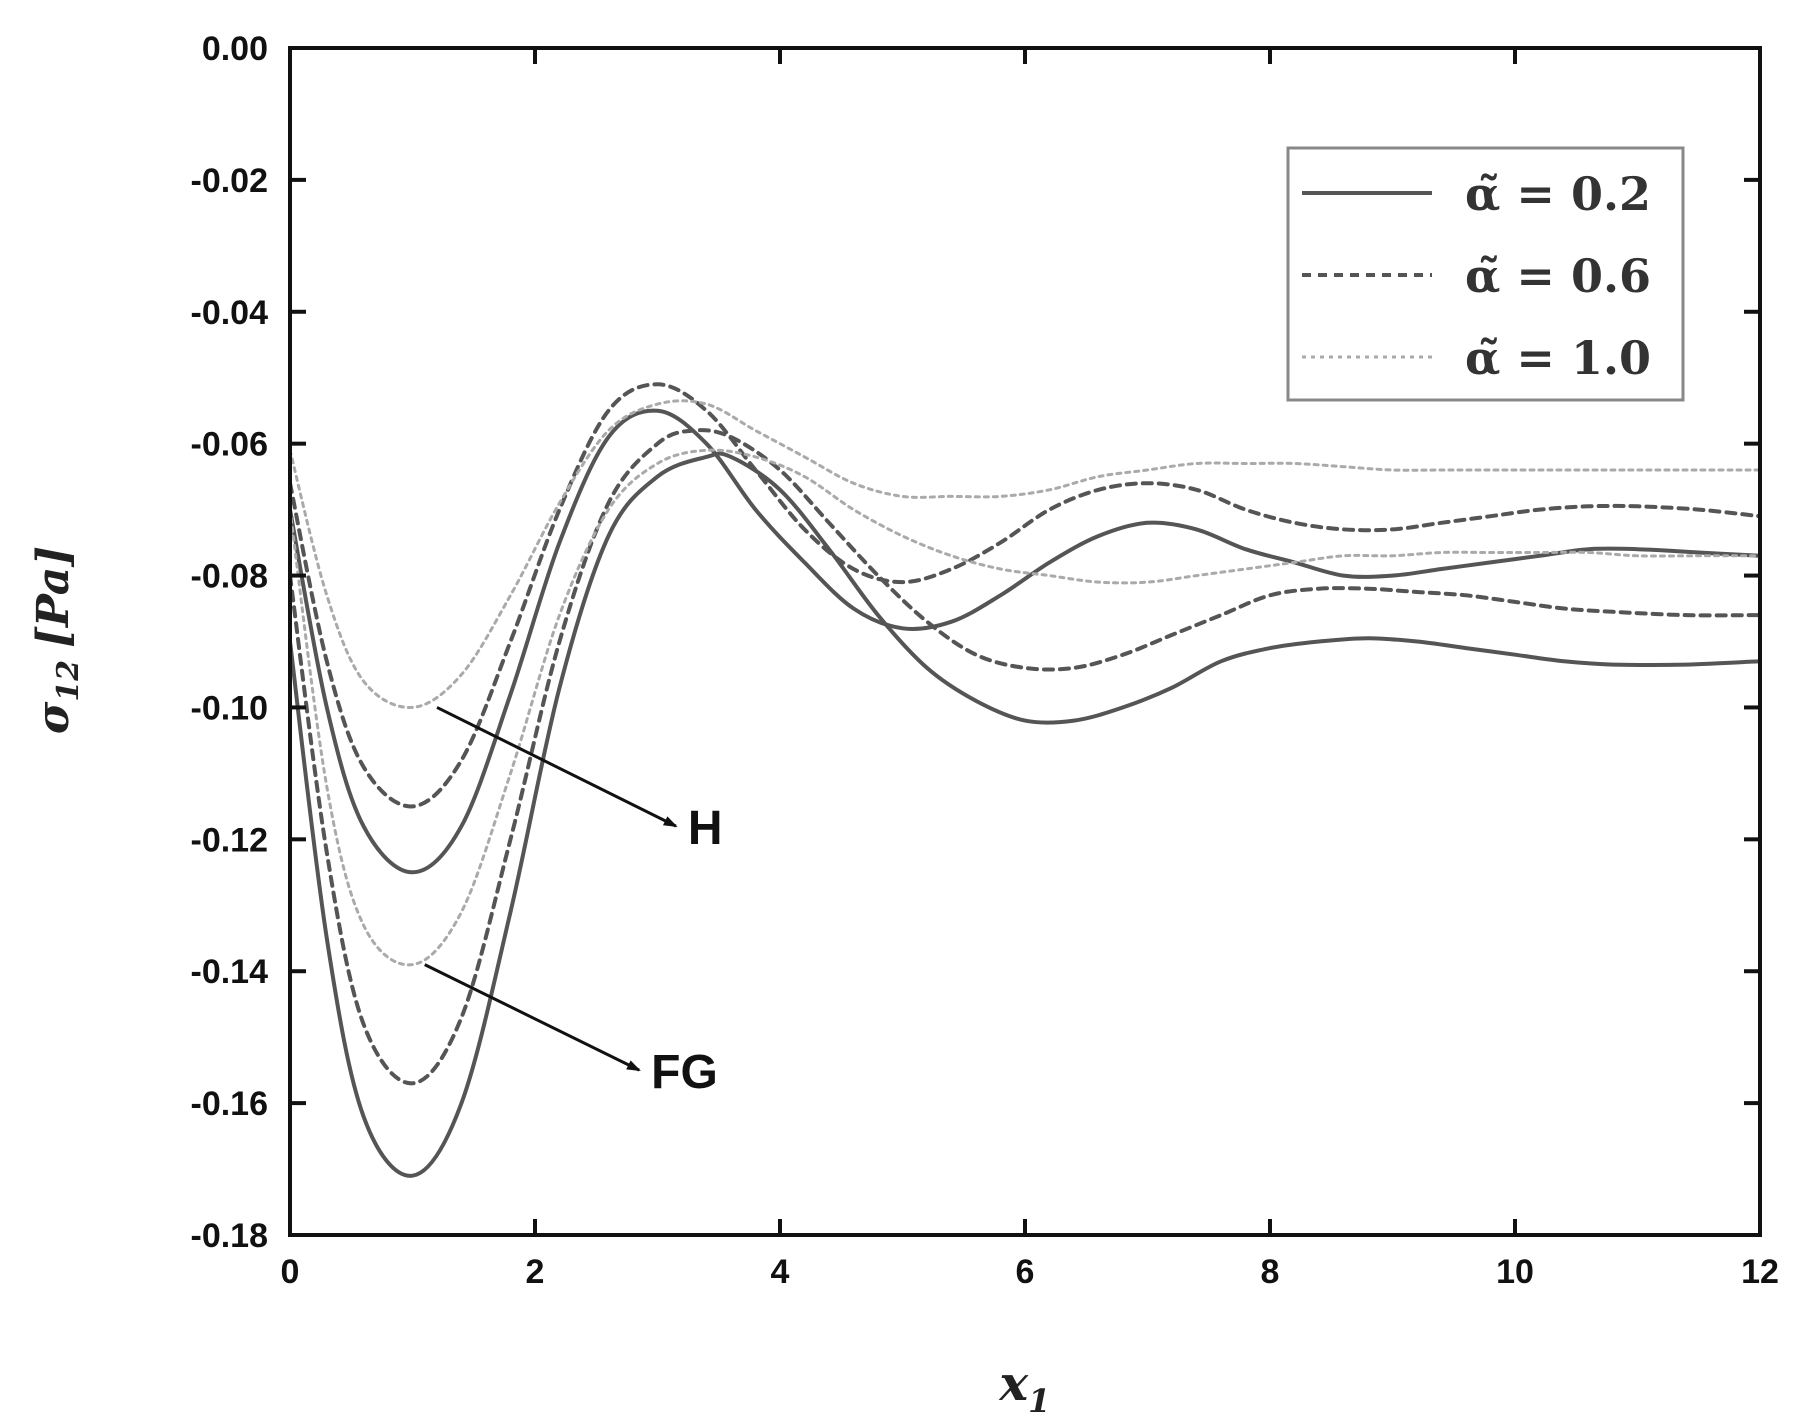 This screenshot has width=1810, height=1423. What do you see at coordinates (535, 1272) in the screenshot?
I see `x-tick-label: 2` at bounding box center [535, 1272].